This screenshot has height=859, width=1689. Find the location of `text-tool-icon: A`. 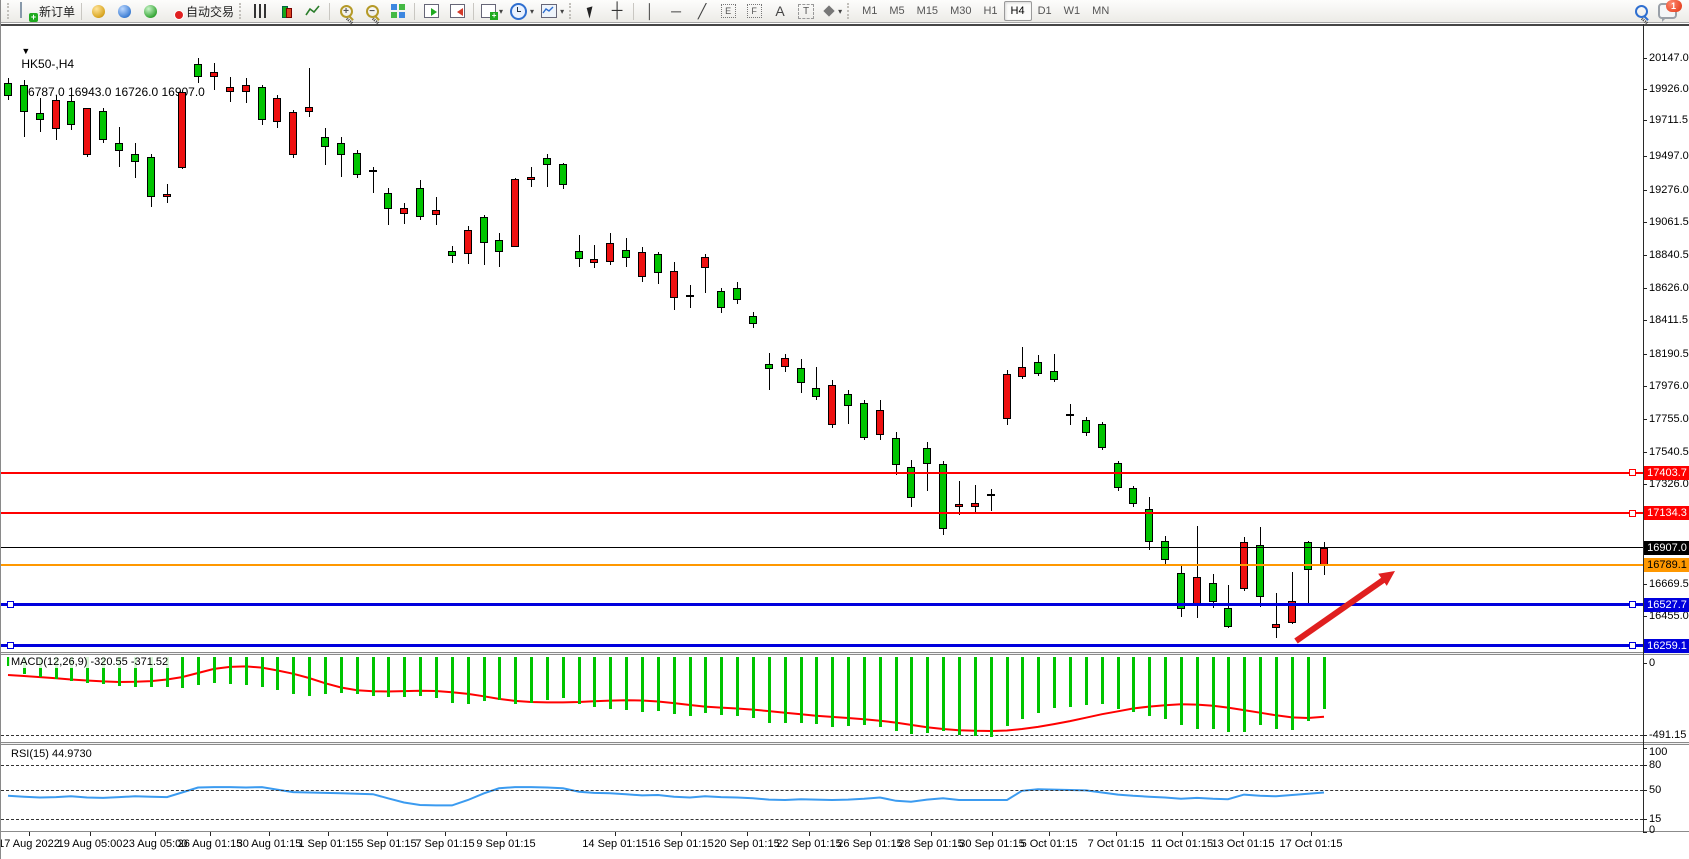

text-tool-icon: A is located at coordinates (780, 11).